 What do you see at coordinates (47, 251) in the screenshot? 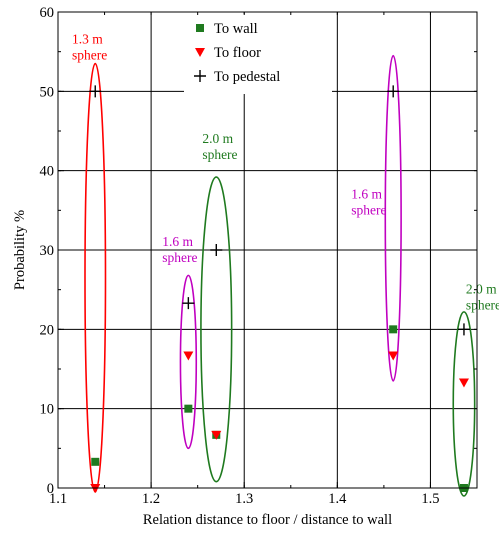
I see `y-tick-label: 30` at bounding box center [47, 251].